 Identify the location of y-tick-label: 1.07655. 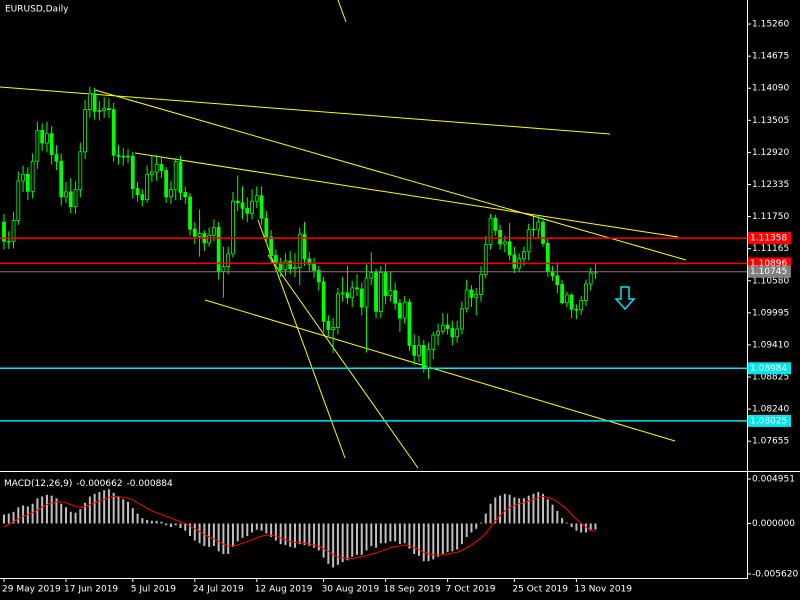
(770, 442).